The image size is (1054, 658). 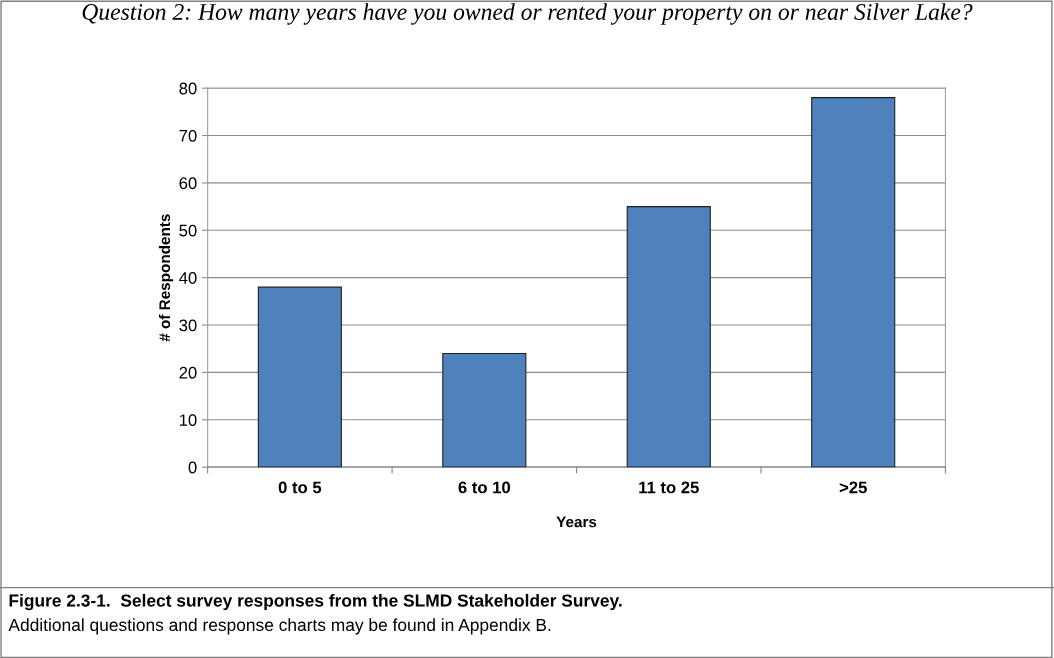 I want to click on y-tick-label: 0, so click(x=192, y=467).